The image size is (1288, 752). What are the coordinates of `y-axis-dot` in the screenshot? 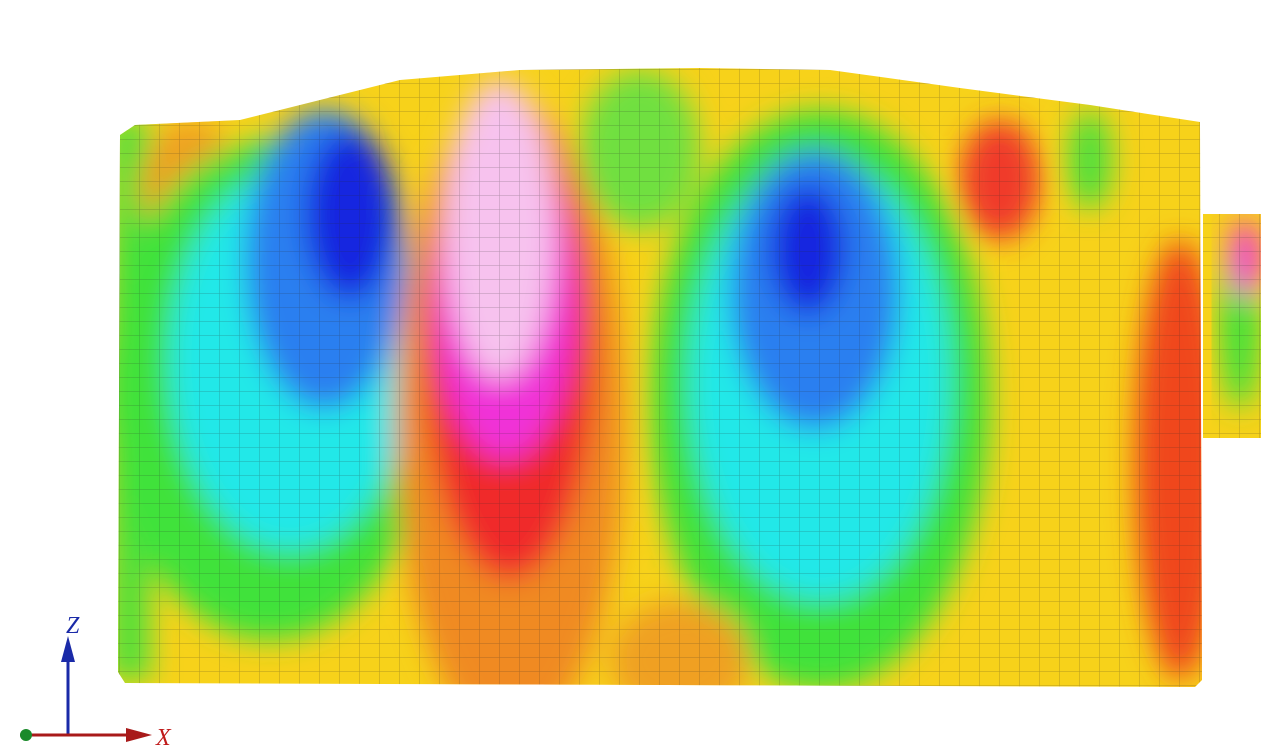 It's located at (26, 735).